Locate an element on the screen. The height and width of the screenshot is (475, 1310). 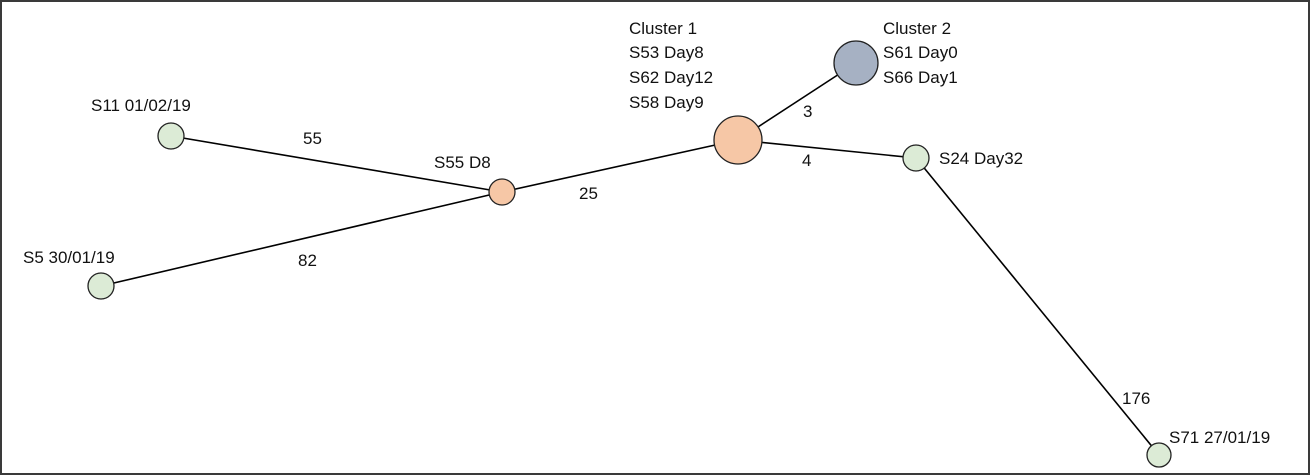
edge-label-s11-s55: 55 is located at coordinates (312, 138).